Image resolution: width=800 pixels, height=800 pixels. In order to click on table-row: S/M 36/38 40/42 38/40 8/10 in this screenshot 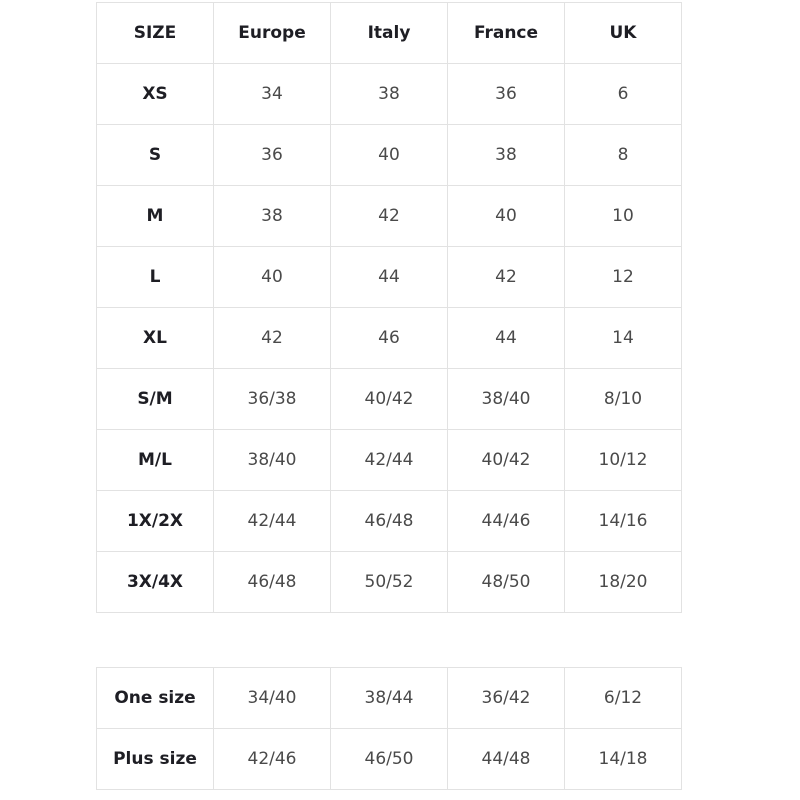, I will do `click(389, 399)`.